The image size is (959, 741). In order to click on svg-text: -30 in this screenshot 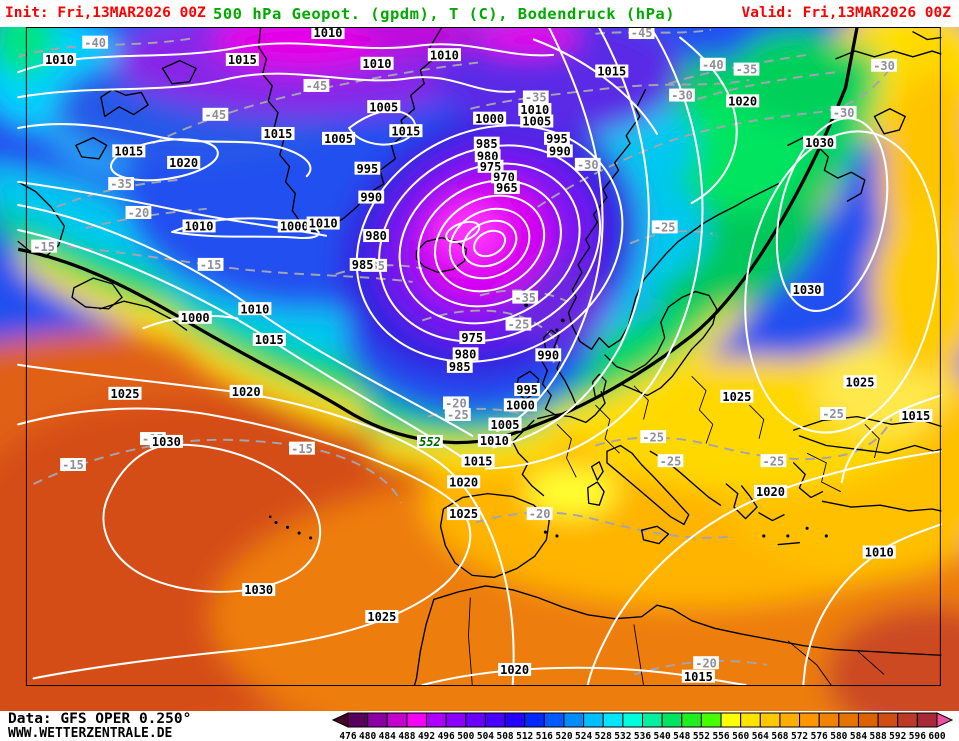, I will do `click(844, 113)`.